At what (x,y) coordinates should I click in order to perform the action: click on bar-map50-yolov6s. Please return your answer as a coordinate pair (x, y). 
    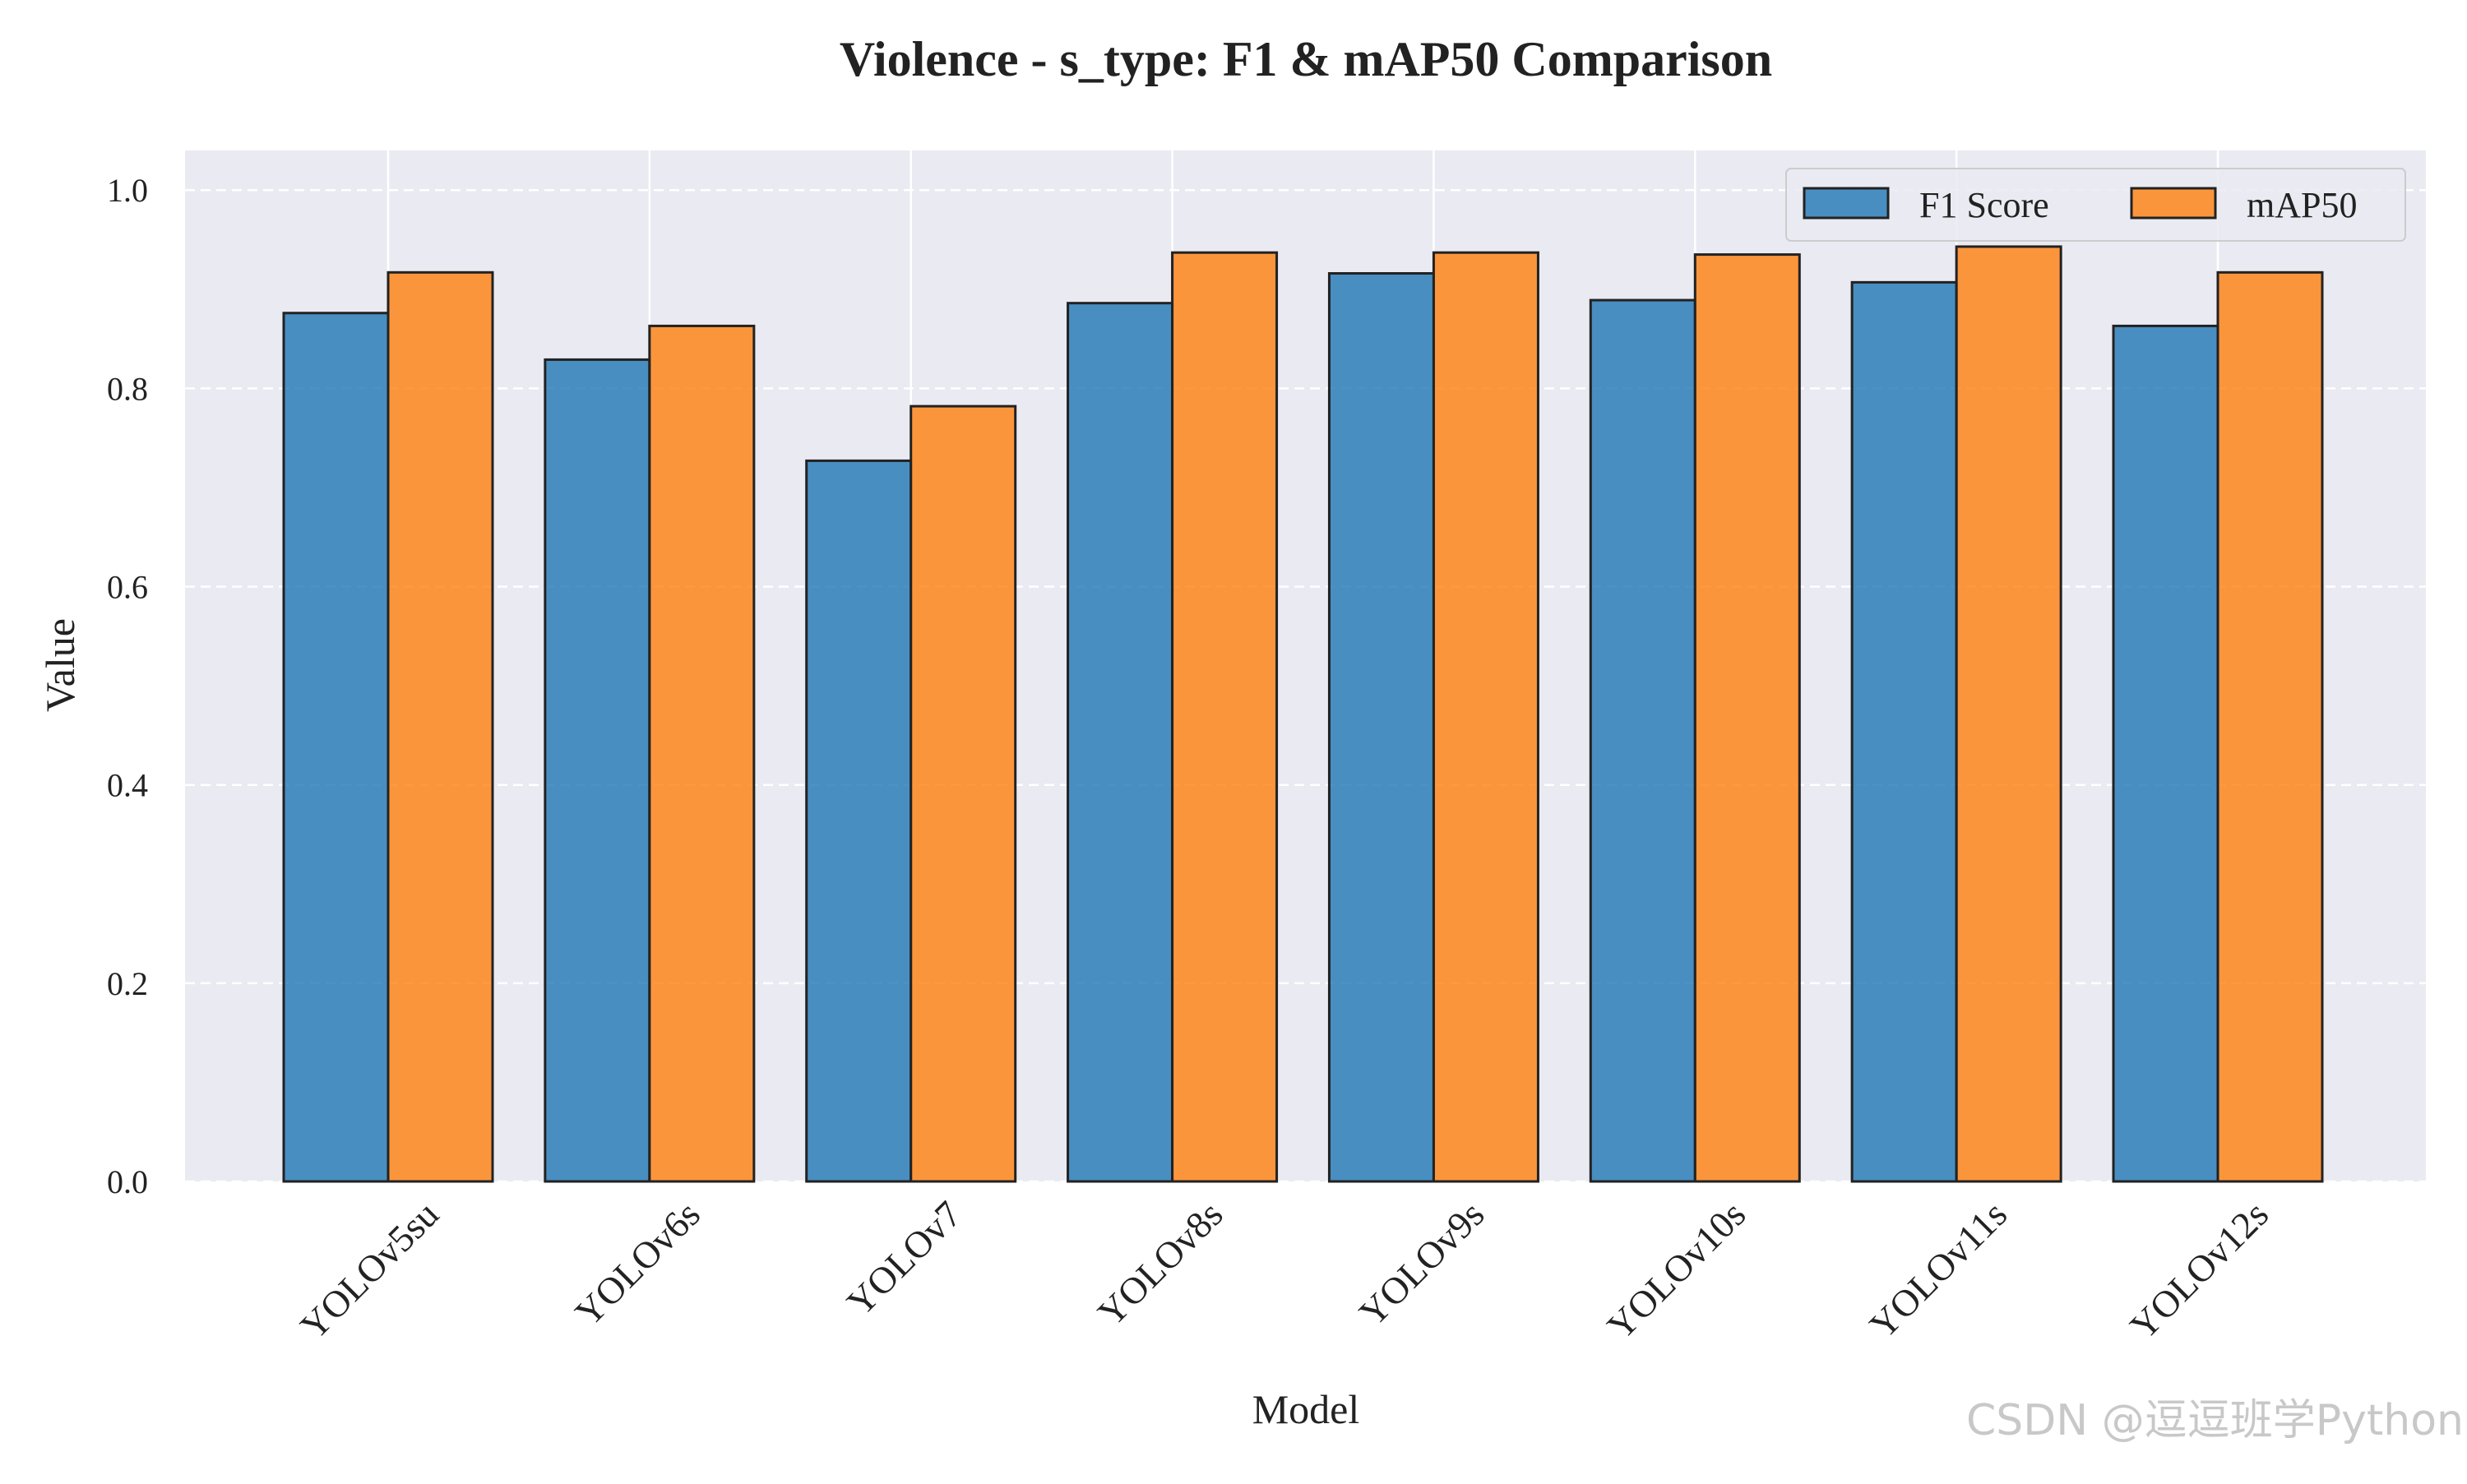
    Looking at the image, I should click on (702, 754).